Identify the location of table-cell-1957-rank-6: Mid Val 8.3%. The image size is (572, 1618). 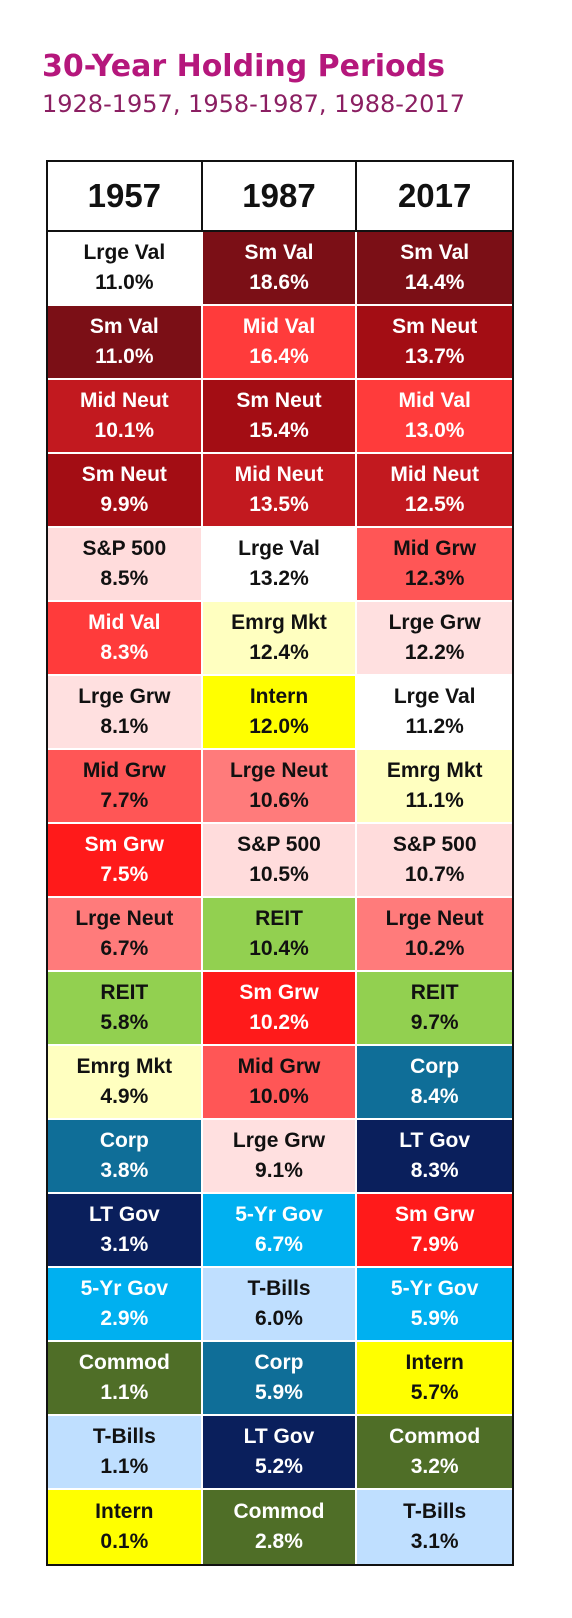
(125, 639).